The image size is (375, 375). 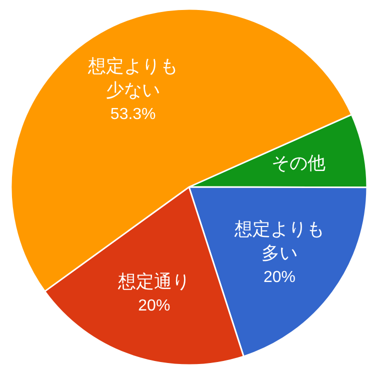 What do you see at coordinates (299, 163) in the screenshot?
I see `slice-label: その他` at bounding box center [299, 163].